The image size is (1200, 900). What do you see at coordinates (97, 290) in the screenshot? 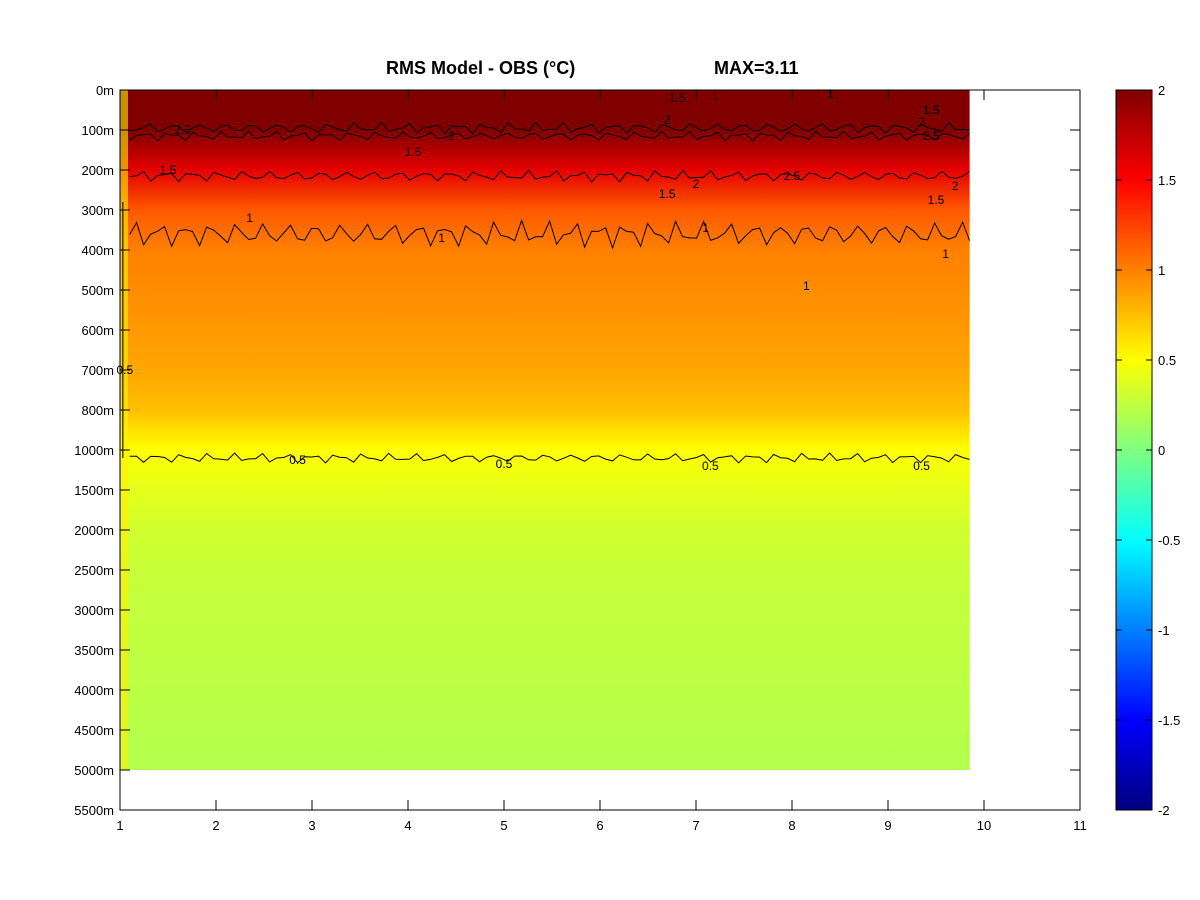
I see `y-tick-label: 500m` at bounding box center [97, 290].